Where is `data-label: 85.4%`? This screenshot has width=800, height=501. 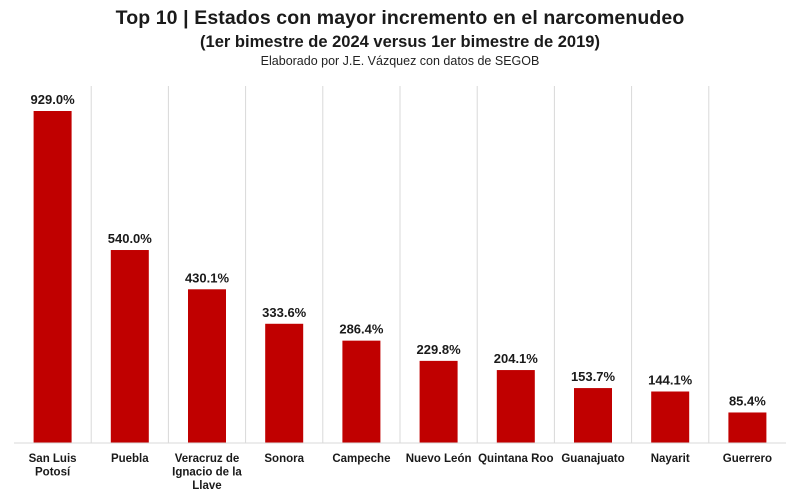 data-label: 85.4% is located at coordinates (747, 400).